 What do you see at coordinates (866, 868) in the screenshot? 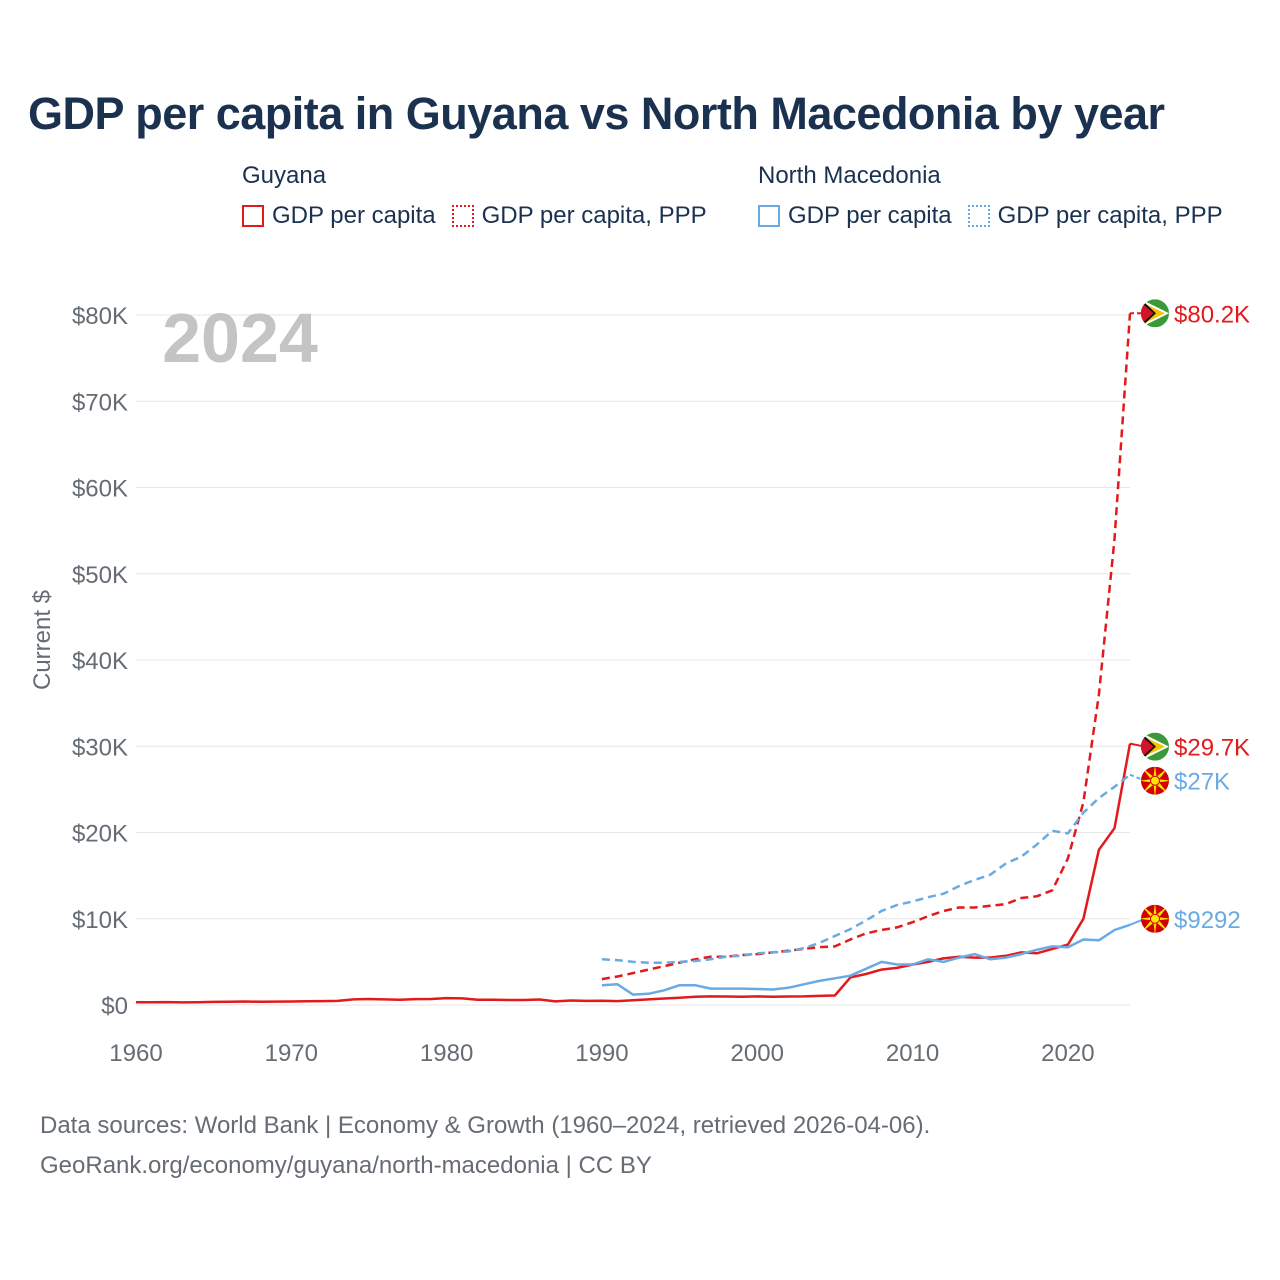
I see `series-line-north_macedonia-ppp` at bounding box center [866, 868].